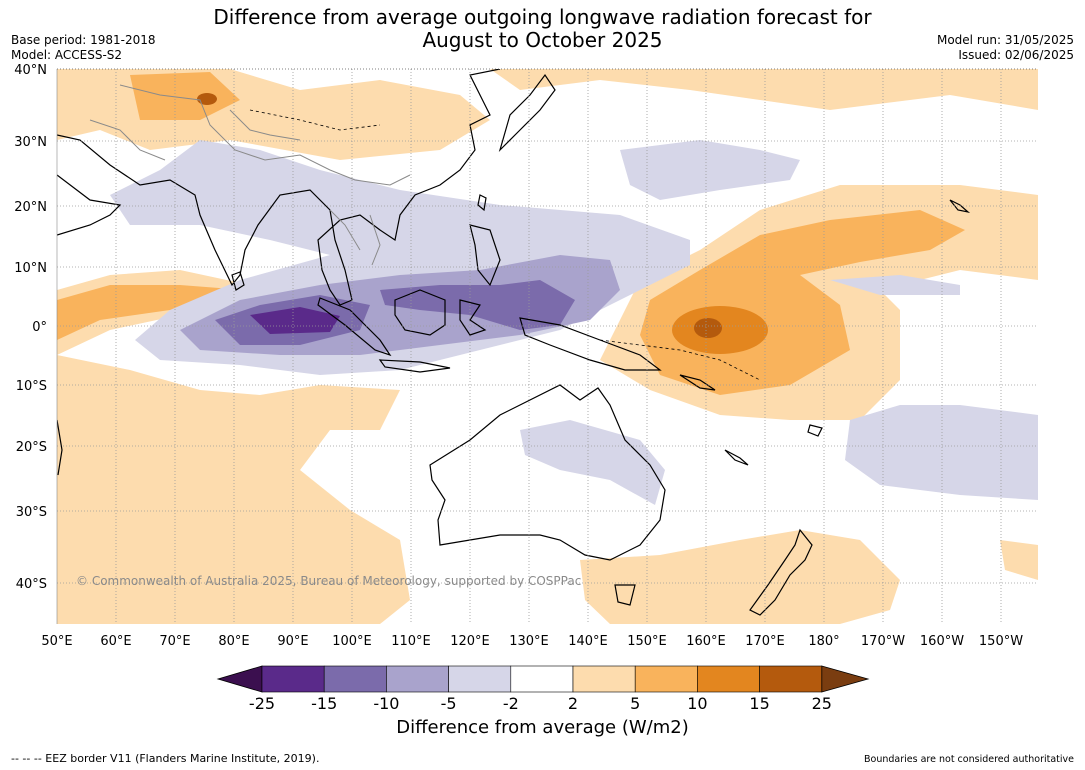 The height and width of the screenshot is (770, 1085). I want to click on lon-label: 140°E, so click(588, 641).